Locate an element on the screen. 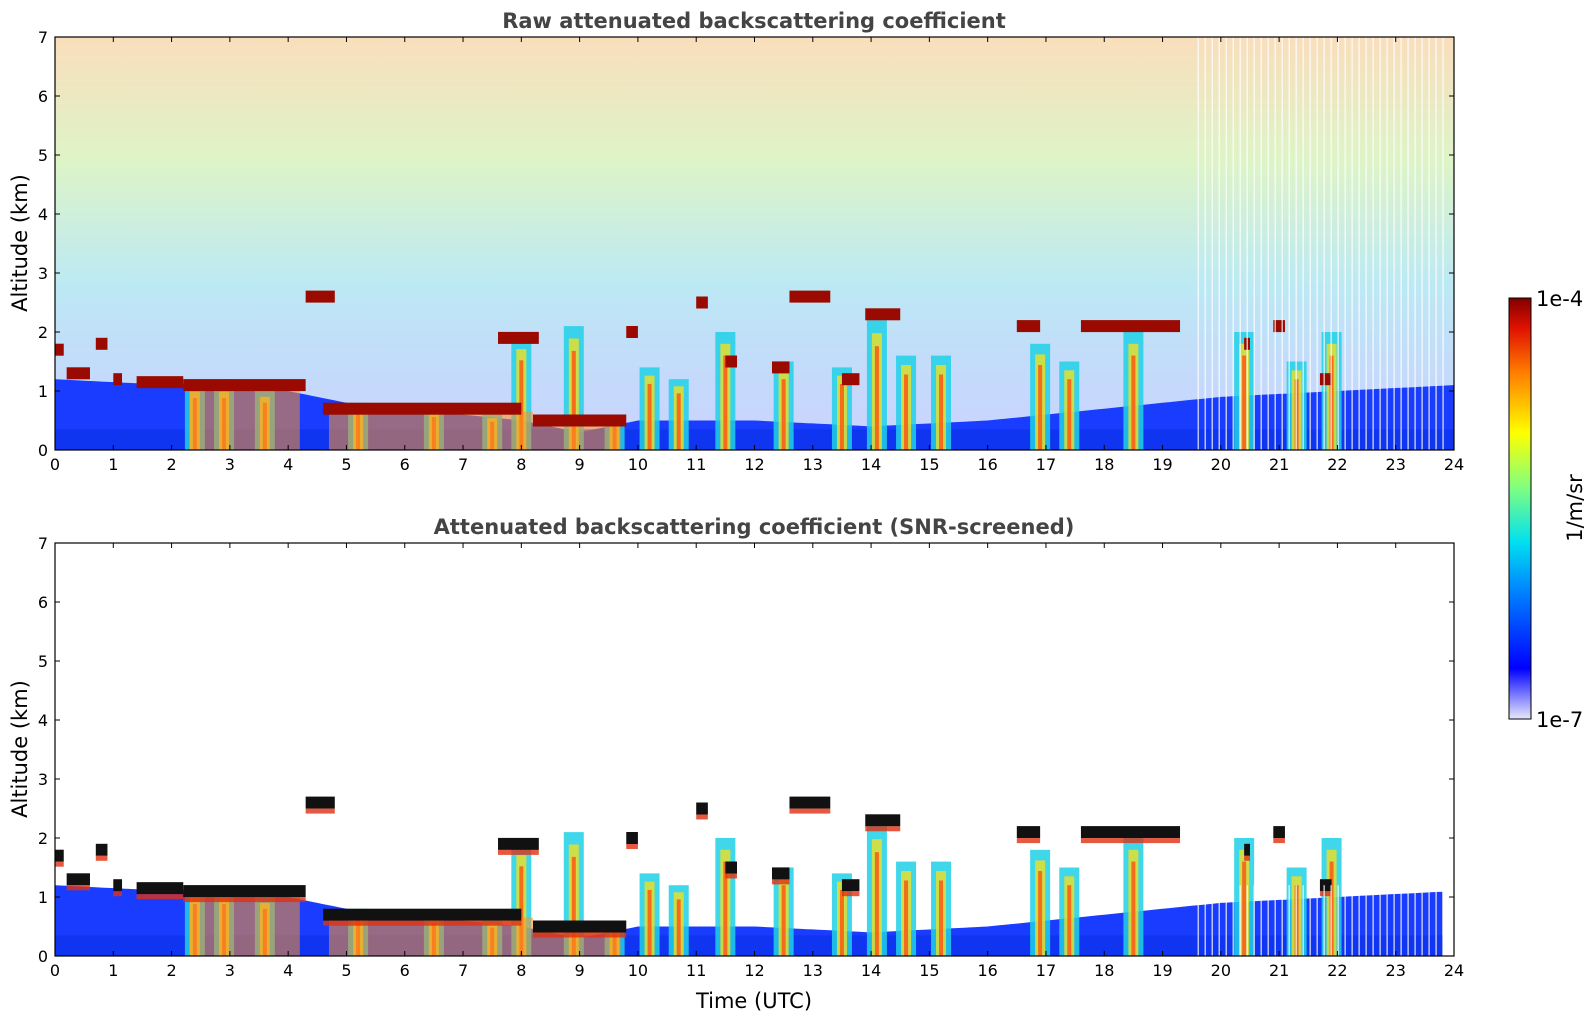 This screenshot has width=1595, height=1020. x-tick-label: 17 is located at coordinates (1046, 464).